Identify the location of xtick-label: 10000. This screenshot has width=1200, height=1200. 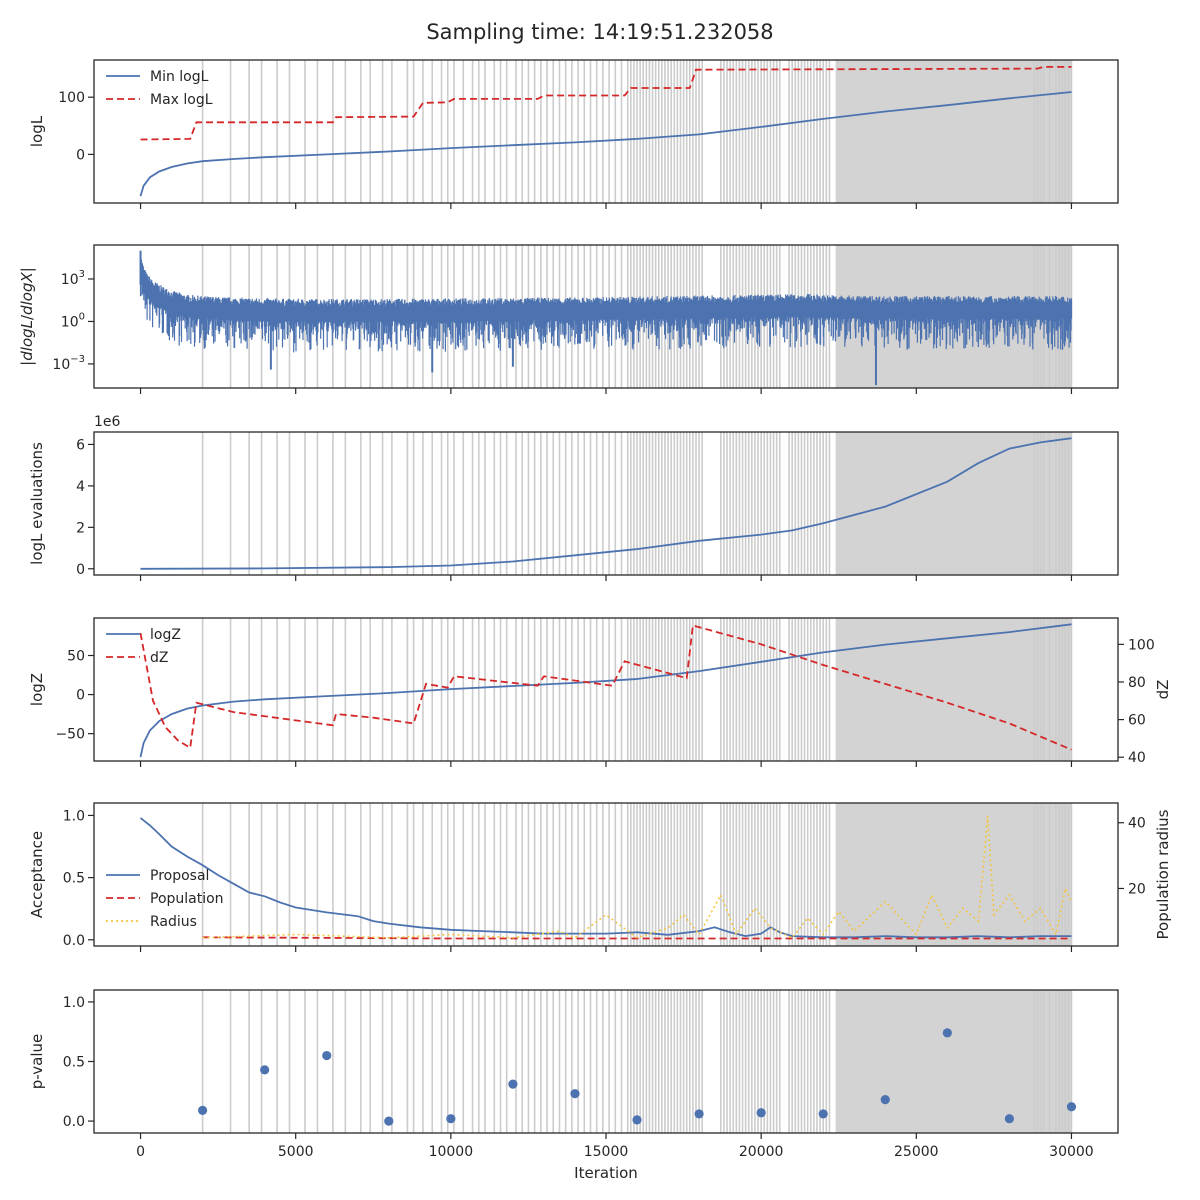
(451, 1152).